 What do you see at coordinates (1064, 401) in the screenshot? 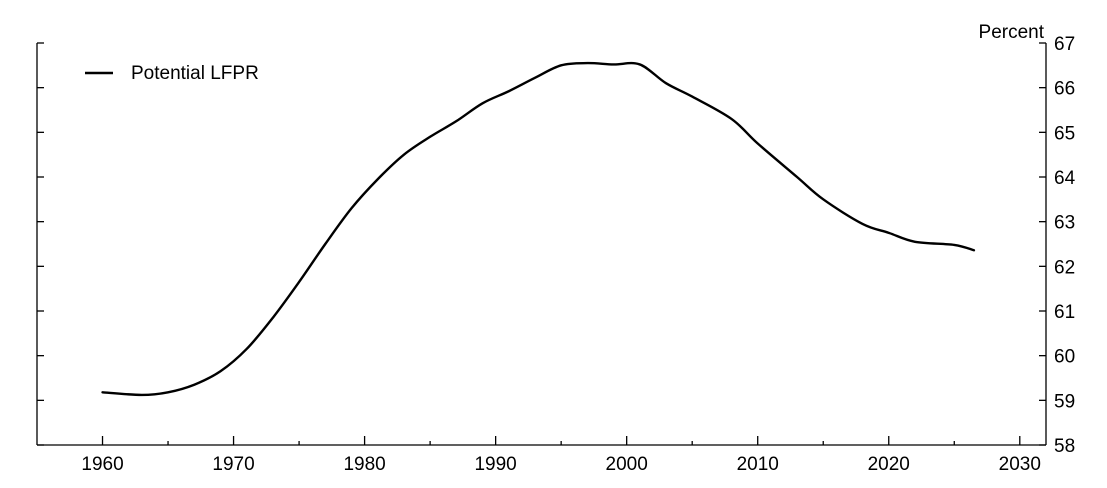
I see `y-tick-label: 59` at bounding box center [1064, 401].